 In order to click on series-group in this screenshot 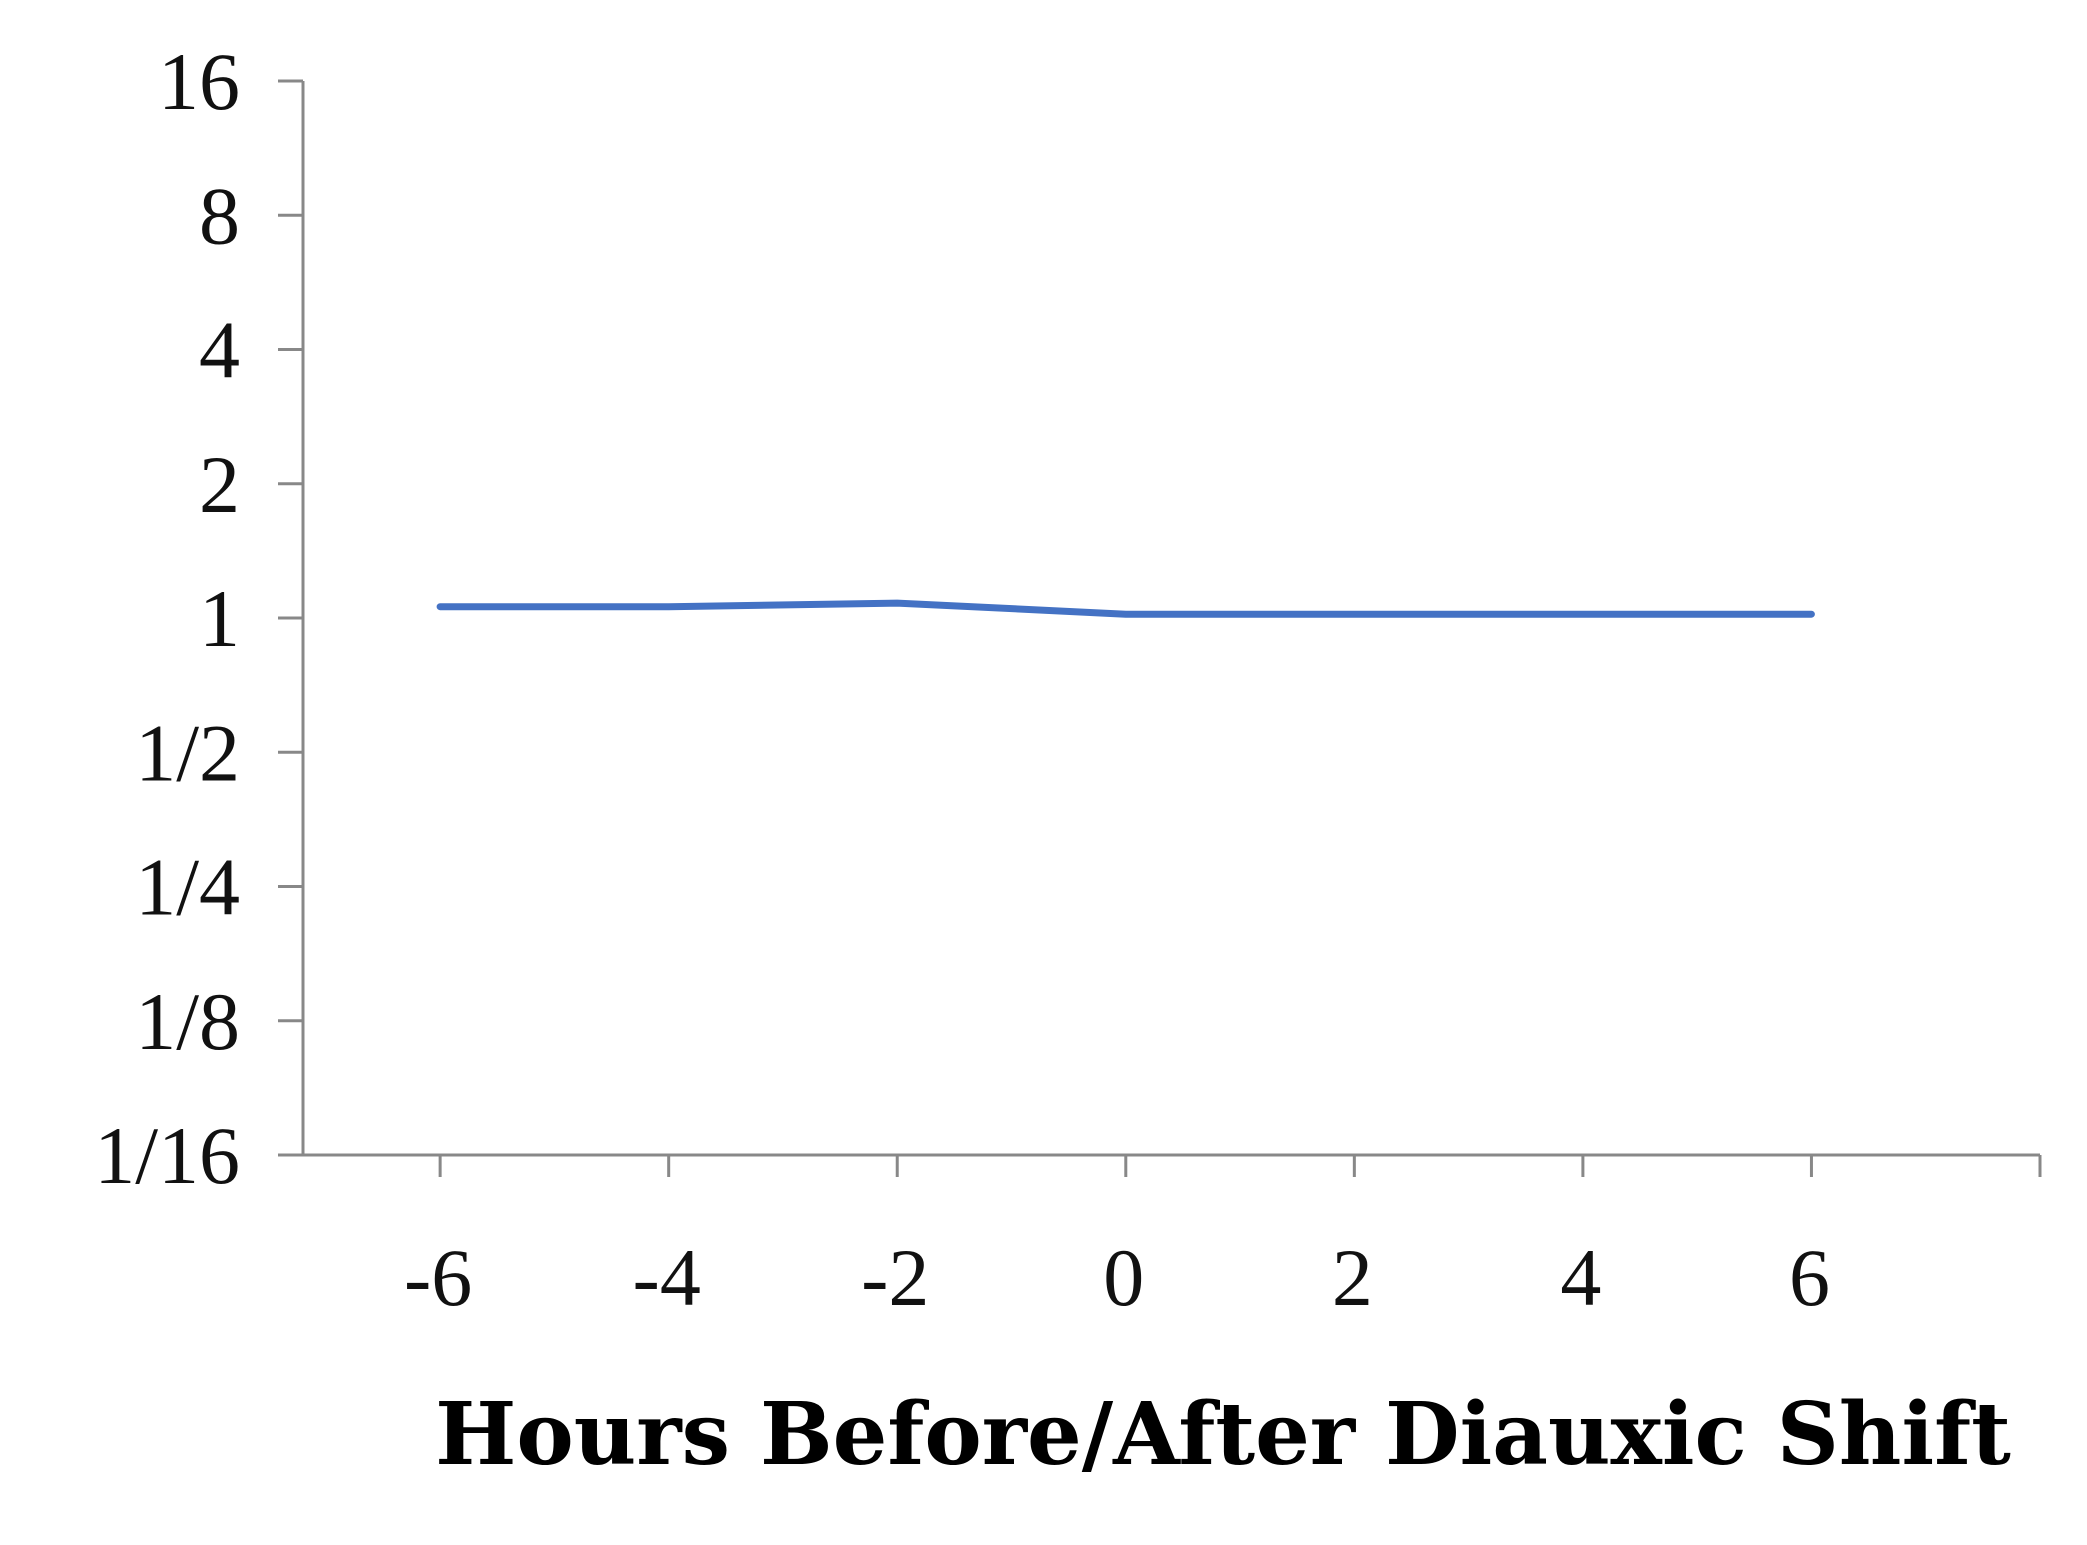, I will do `click(1125, 608)`.